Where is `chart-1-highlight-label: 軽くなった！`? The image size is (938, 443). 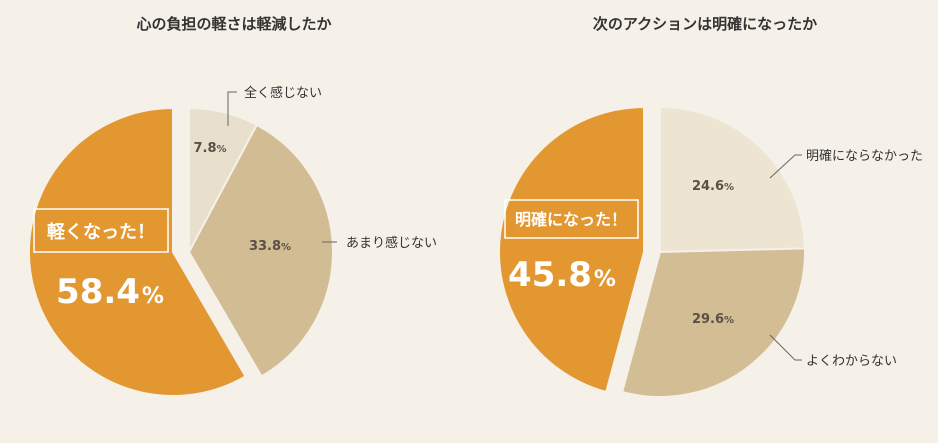
chart-1-highlight-label: 軽くなった！ is located at coordinates (101, 232).